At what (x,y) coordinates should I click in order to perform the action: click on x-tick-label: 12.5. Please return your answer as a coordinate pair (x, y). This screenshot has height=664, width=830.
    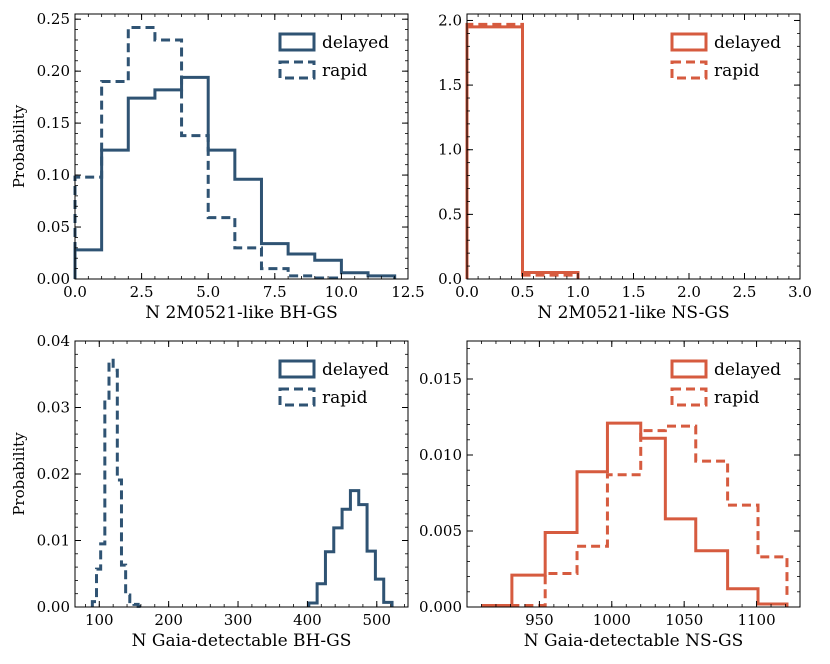
    Looking at the image, I should click on (407, 292).